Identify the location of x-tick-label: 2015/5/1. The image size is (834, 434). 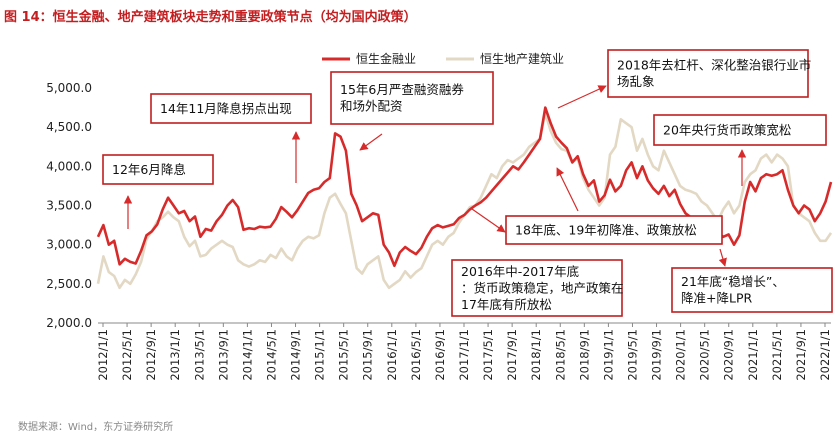
(344, 355).